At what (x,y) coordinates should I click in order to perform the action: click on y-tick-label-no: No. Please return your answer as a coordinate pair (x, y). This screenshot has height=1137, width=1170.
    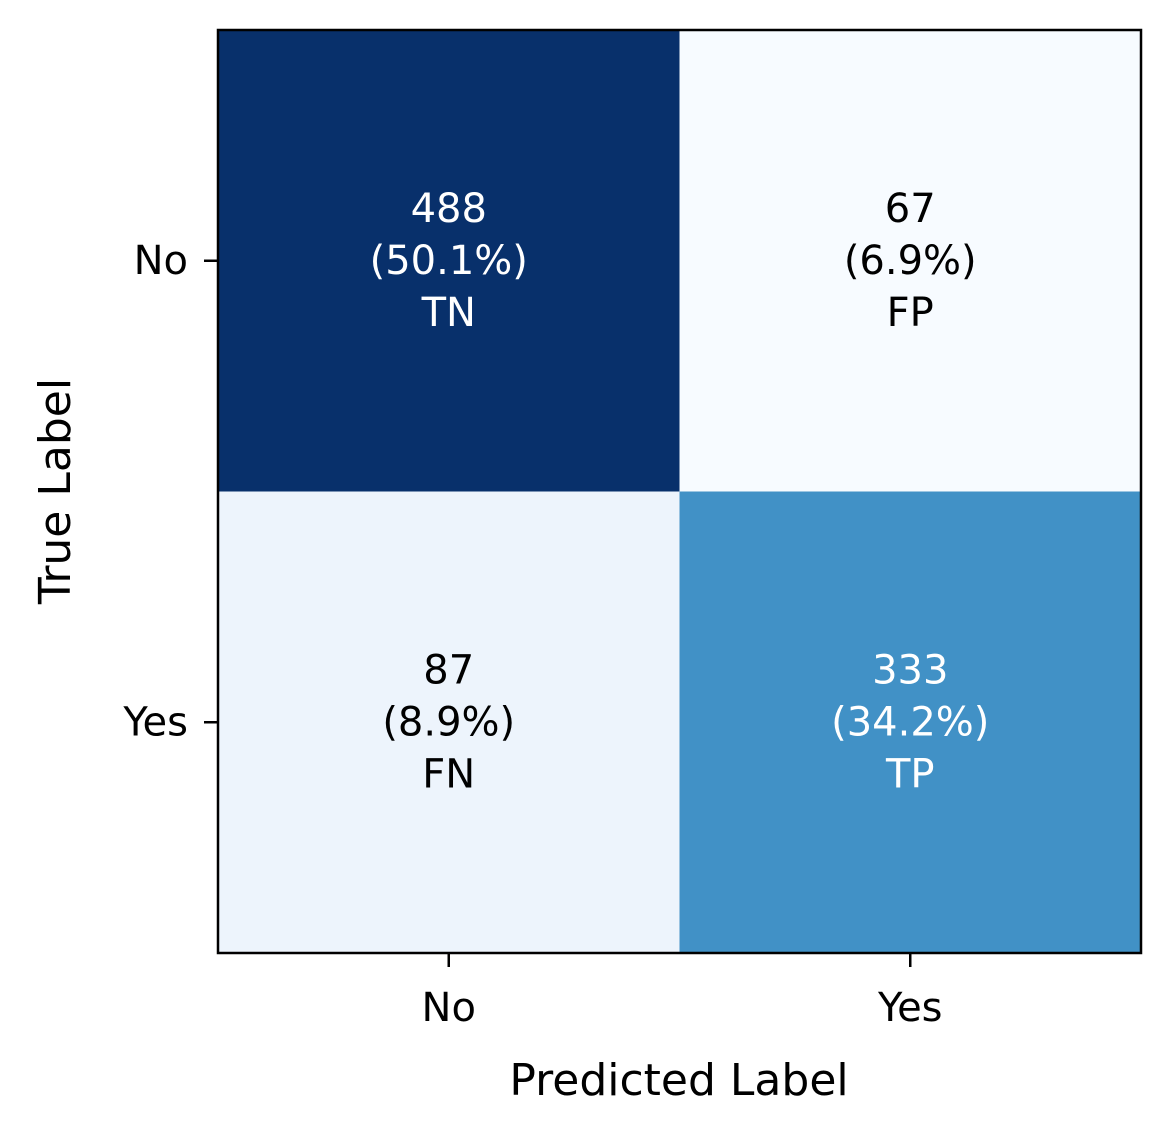
    Looking at the image, I should click on (161, 261).